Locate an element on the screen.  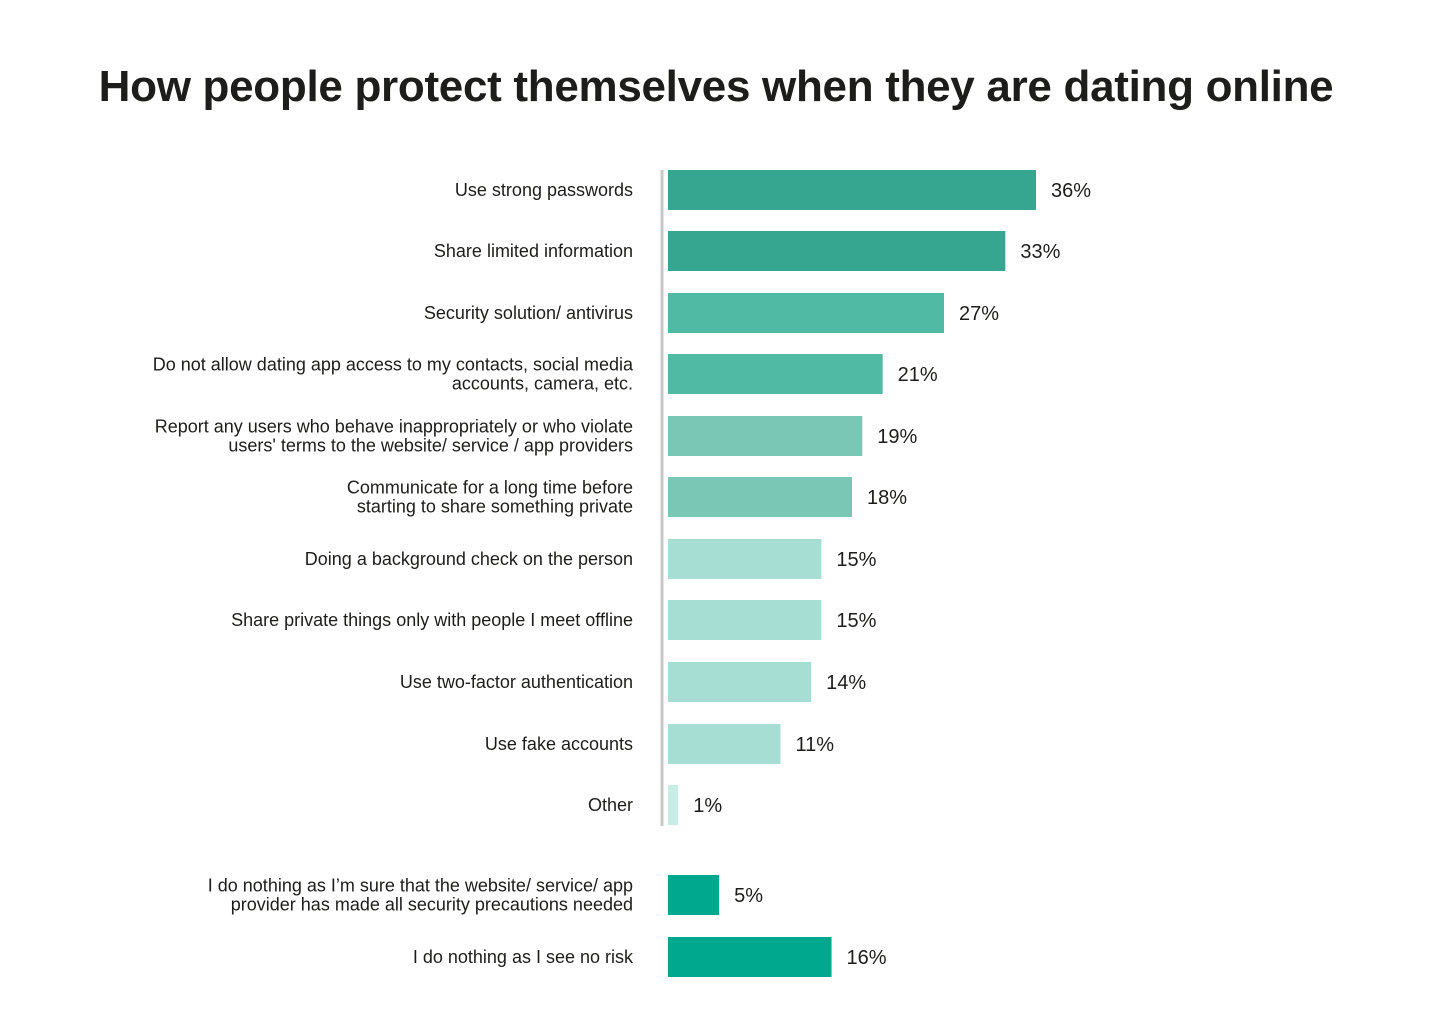
category-label-line: Security solution/ antivirus is located at coordinates (528, 313).